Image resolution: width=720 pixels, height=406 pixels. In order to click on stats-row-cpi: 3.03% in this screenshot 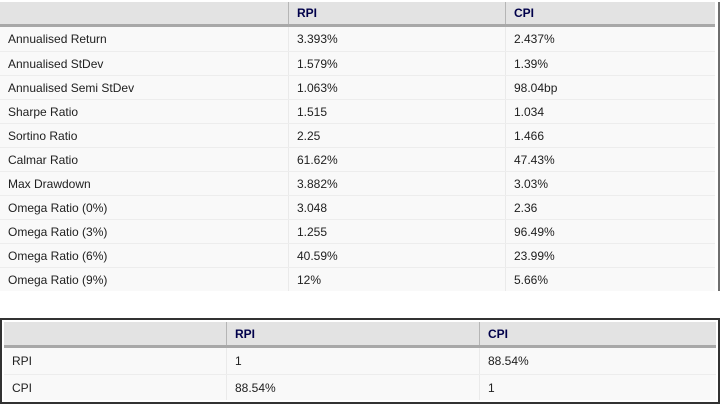, I will do `click(610, 183)`.